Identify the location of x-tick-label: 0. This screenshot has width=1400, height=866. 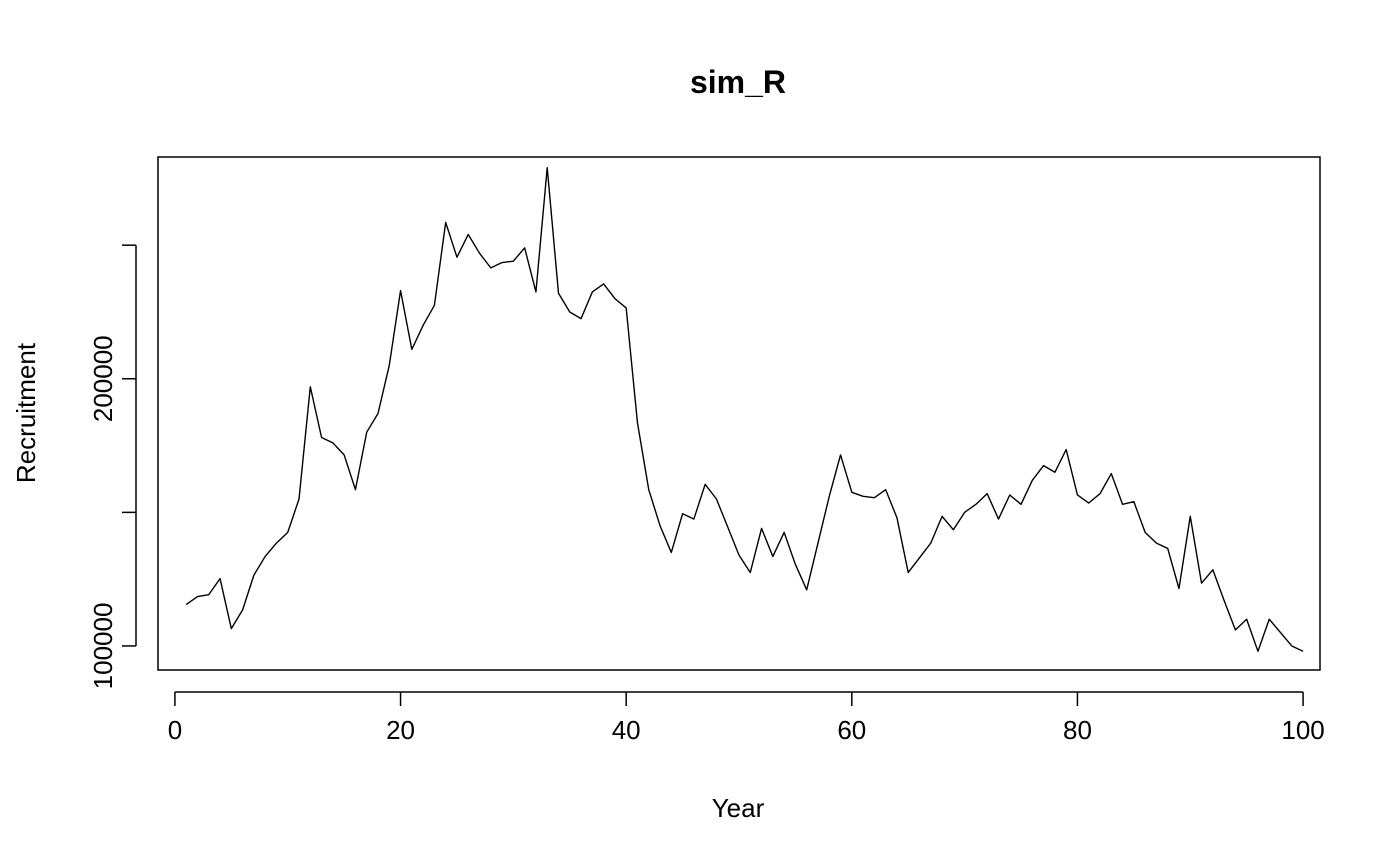
(175, 730).